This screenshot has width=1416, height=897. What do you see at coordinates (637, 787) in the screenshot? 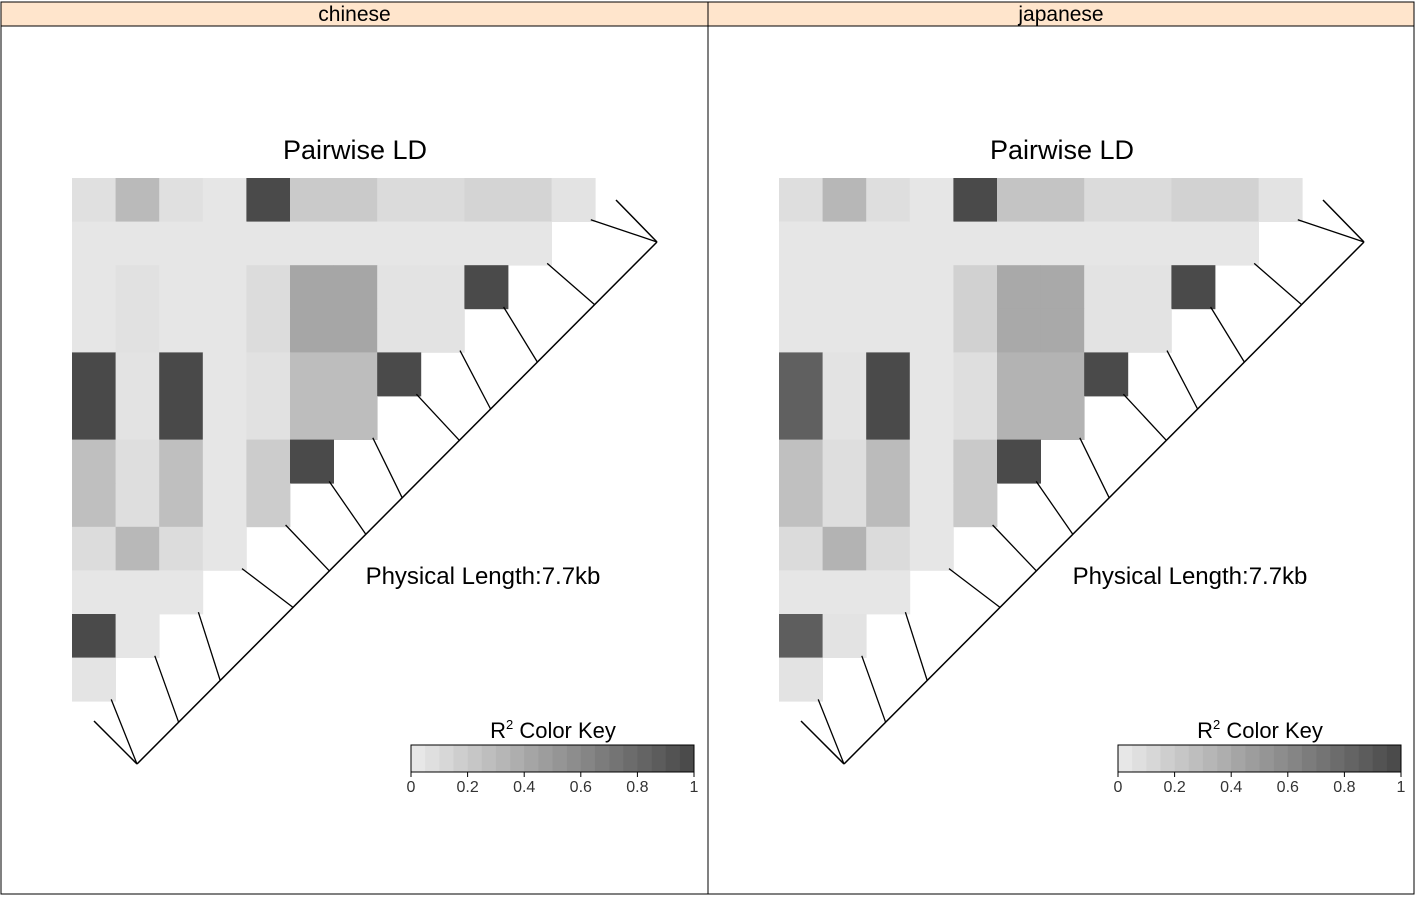
I see `color-key-tick-label: 0.8` at bounding box center [637, 787].